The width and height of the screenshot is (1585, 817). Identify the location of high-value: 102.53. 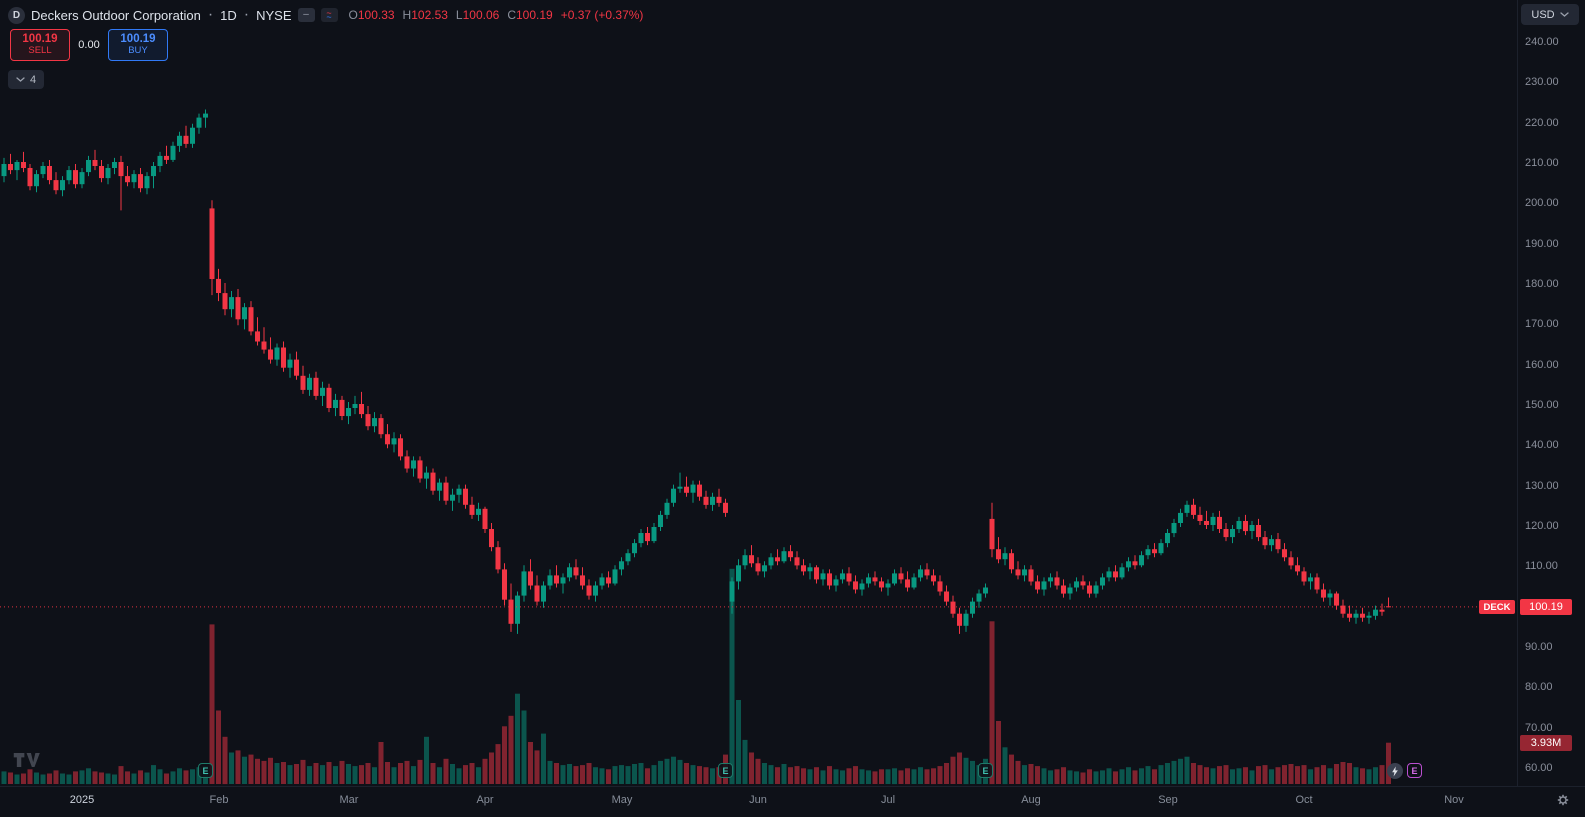
(429, 15).